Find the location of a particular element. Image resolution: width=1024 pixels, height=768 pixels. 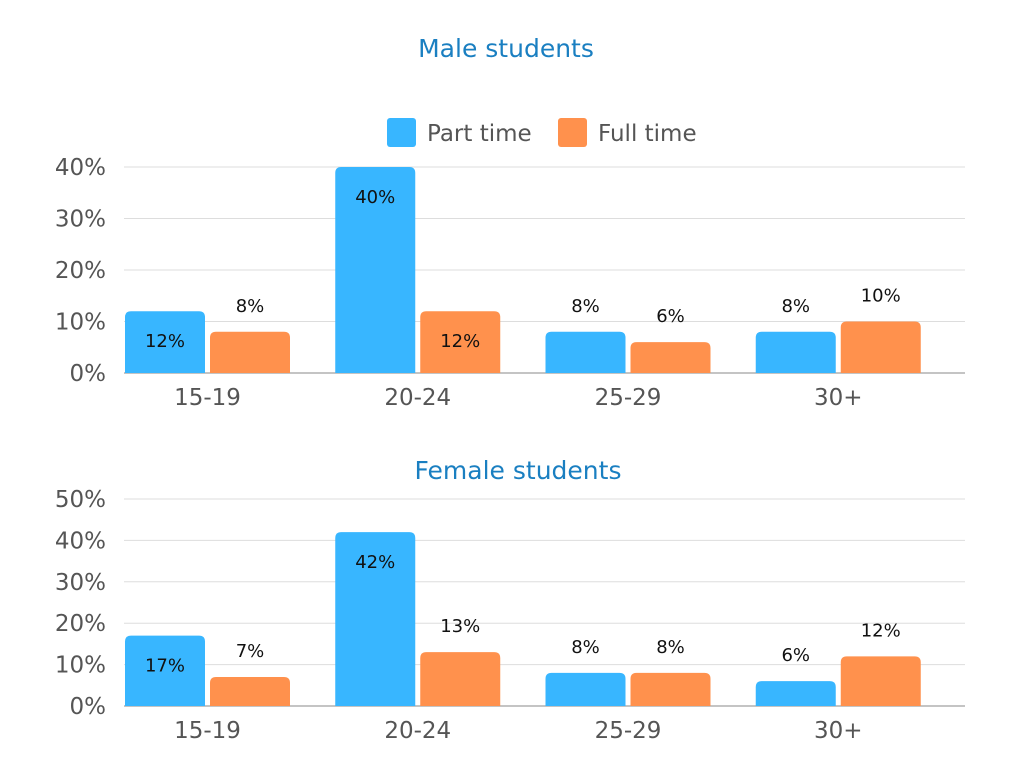

legend-label-part-time: Part time is located at coordinates (479, 134).